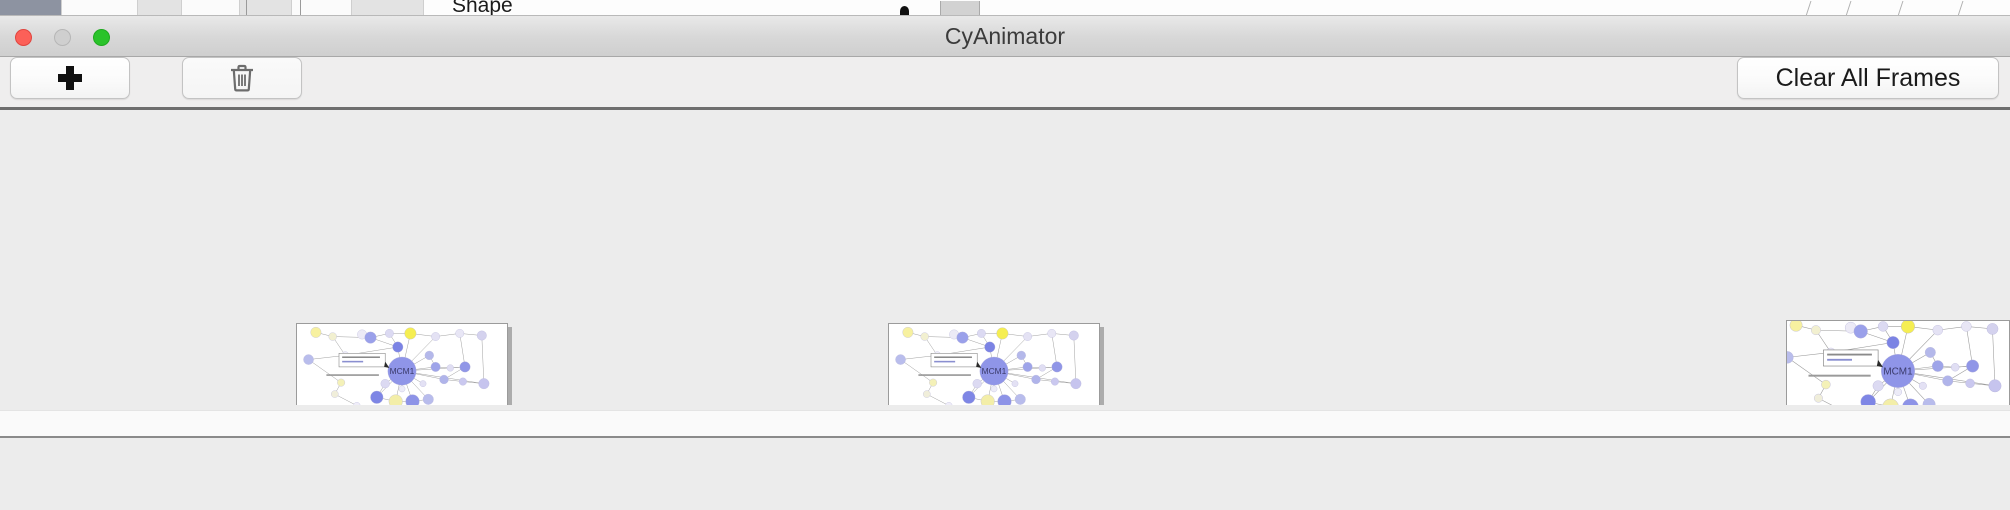 This screenshot has width=2010, height=510. Describe the element at coordinates (904, 10) in the screenshot. I see `bg-marker` at that location.